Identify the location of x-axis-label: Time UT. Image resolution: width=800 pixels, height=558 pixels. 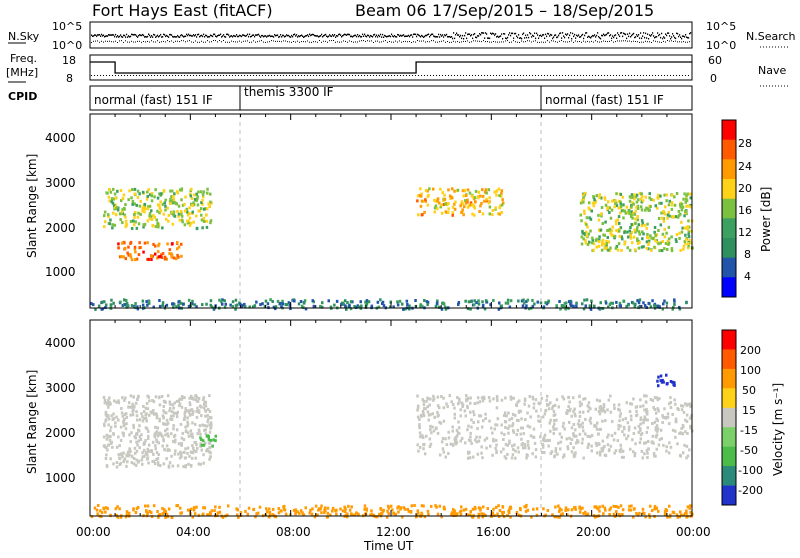
(388, 546).